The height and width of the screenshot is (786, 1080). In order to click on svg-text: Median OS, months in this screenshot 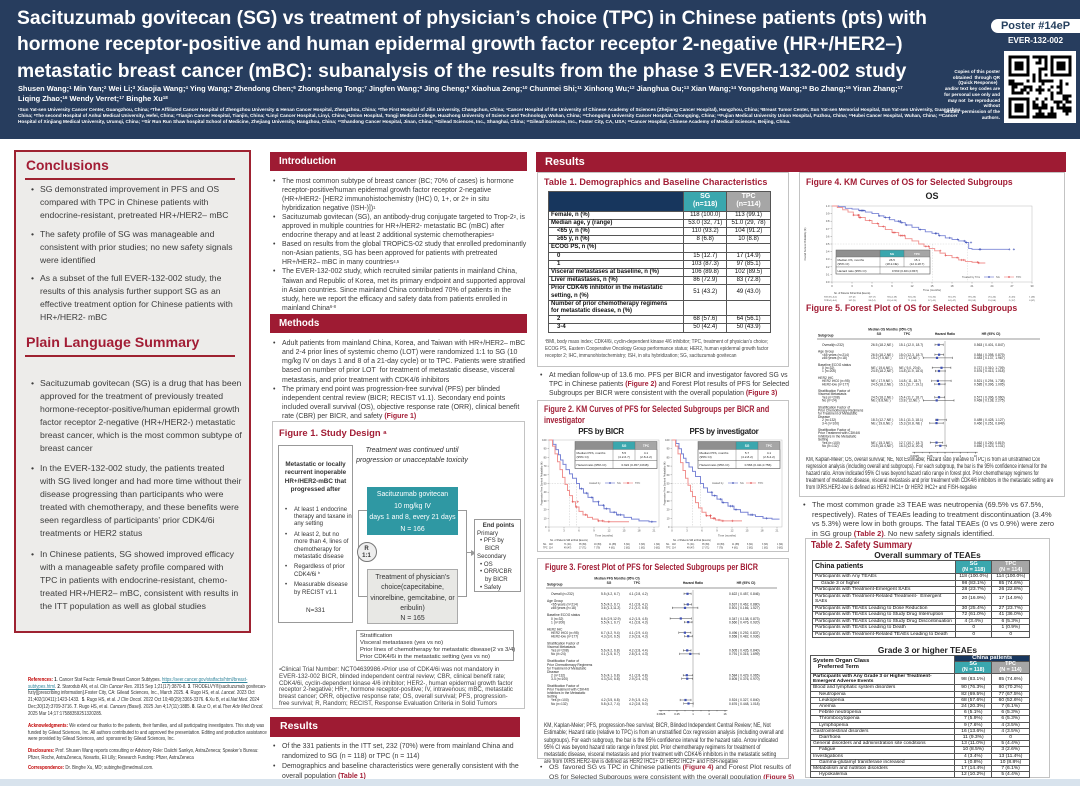, I will do `click(851, 260)`.